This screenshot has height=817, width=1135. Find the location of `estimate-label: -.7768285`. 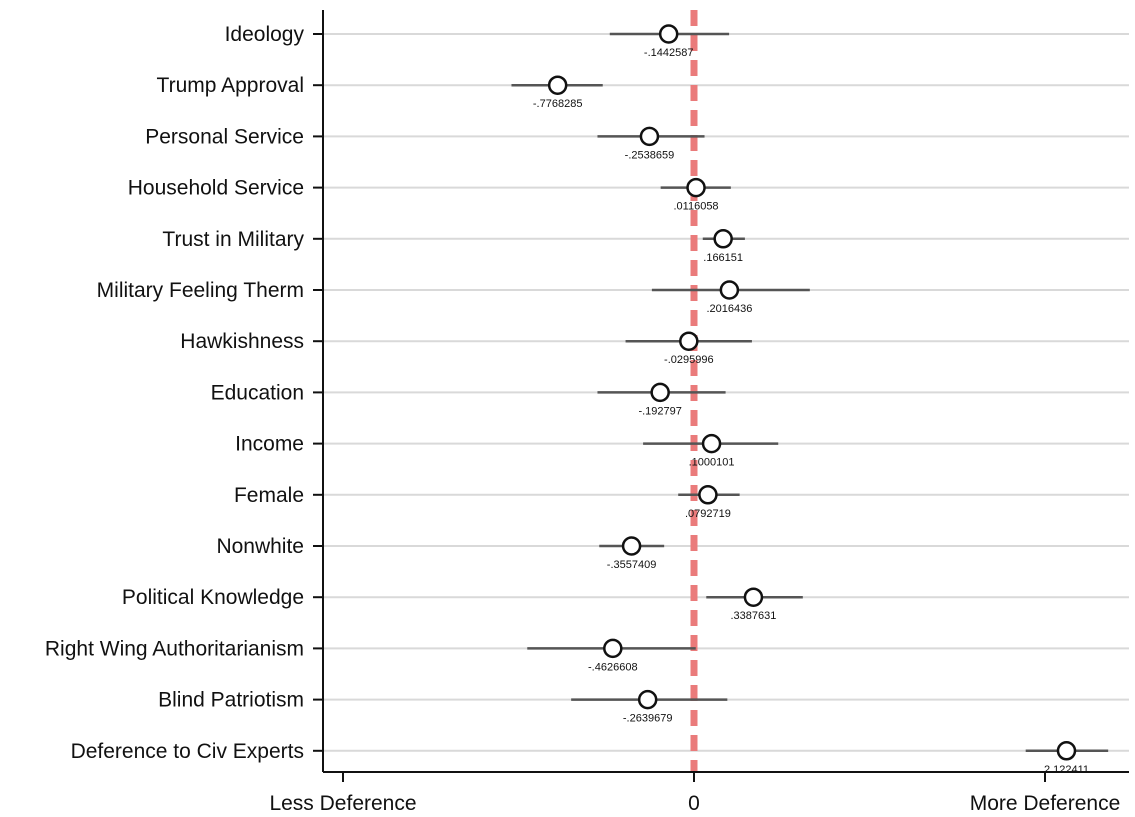

estimate-label: -.7768285 is located at coordinates (558, 104).